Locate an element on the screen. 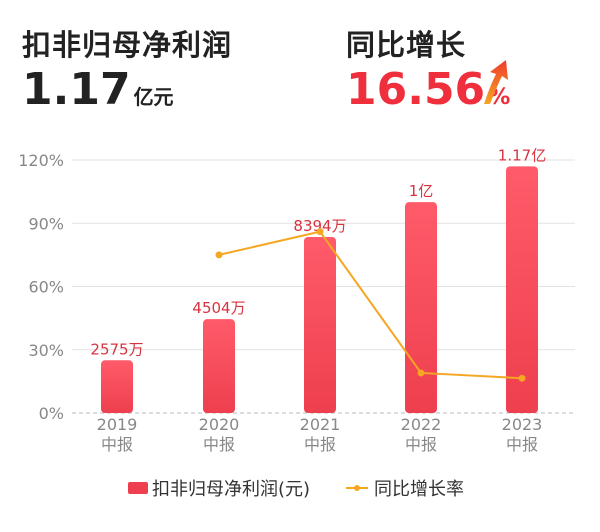 The width and height of the screenshot is (600, 532). growth-line-path is located at coordinates (370, 305).